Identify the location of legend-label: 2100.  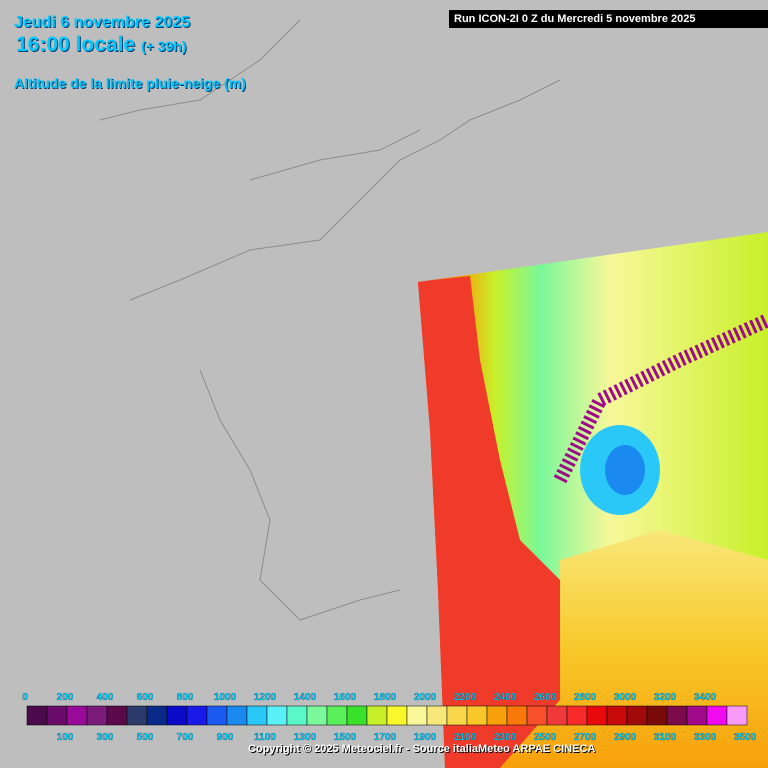
(465, 737).